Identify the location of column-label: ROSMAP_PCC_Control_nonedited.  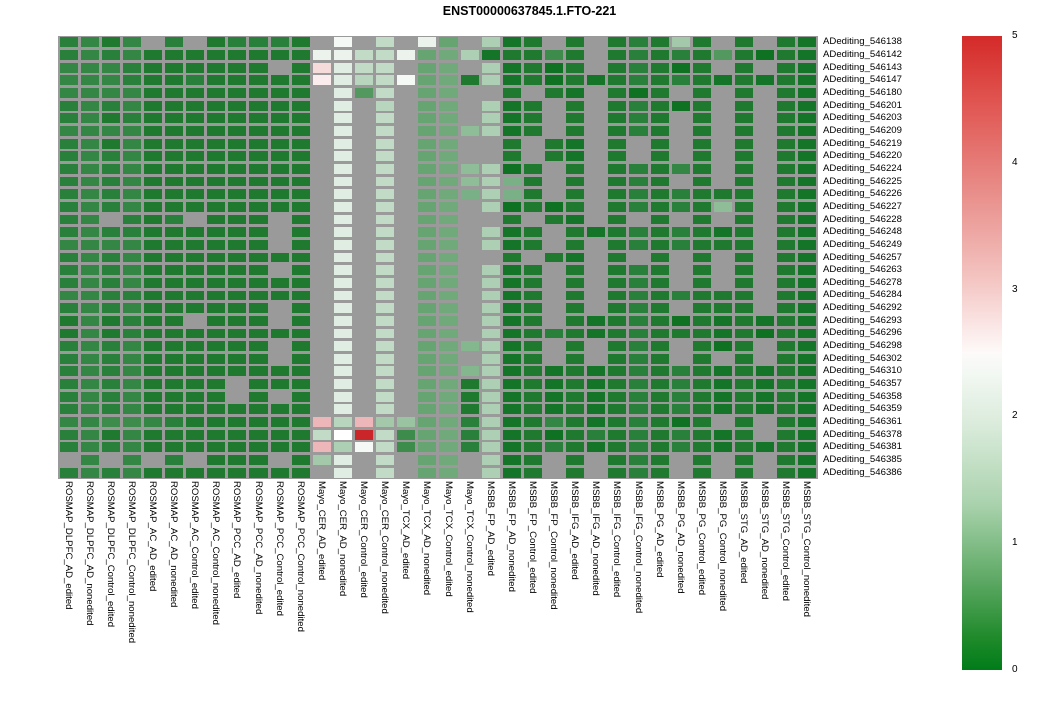
(300, 556).